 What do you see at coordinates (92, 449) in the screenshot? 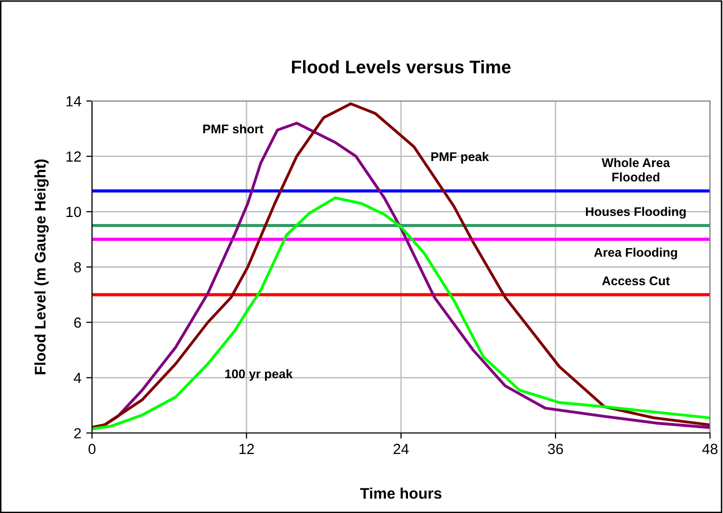
I see `x-tick-label: 0` at bounding box center [92, 449].